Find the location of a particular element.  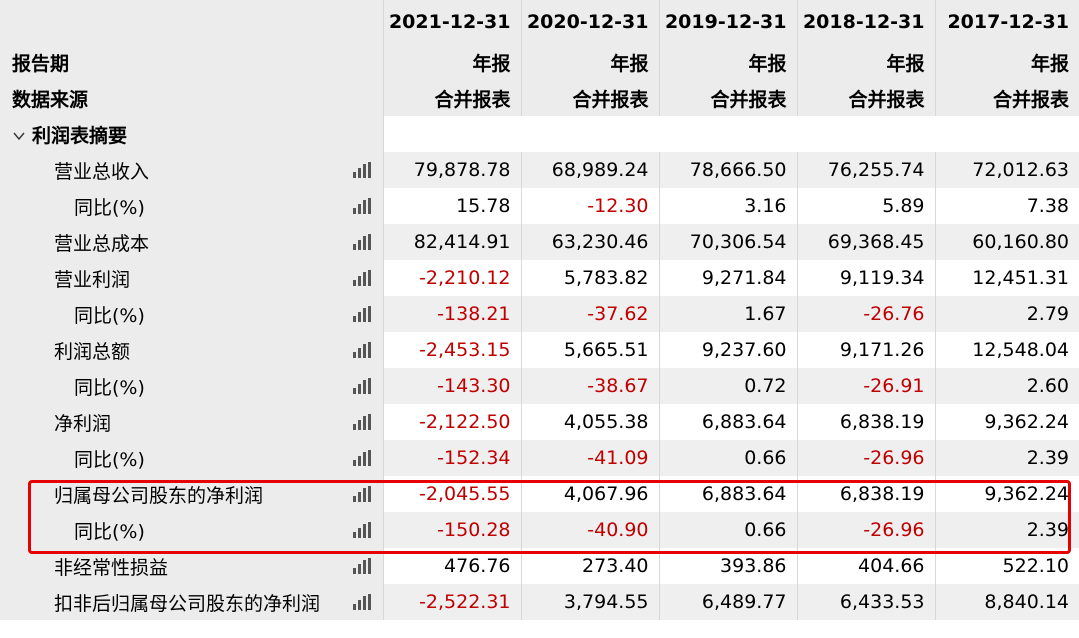

value-cell: 9,237.60 is located at coordinates (727, 350).